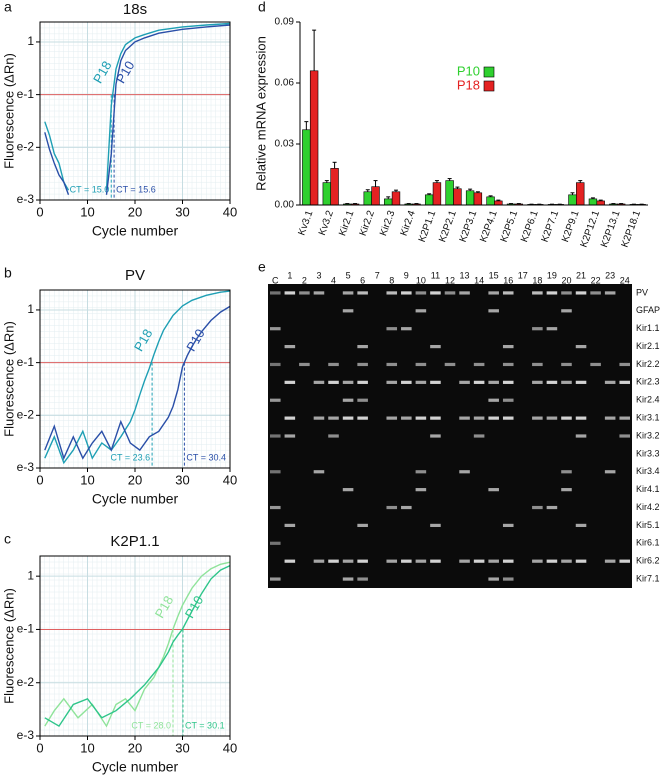 The image size is (661, 777). Describe the element at coordinates (611, 229) in the screenshot. I see `x-tick-label: K2P13.1` at that location.